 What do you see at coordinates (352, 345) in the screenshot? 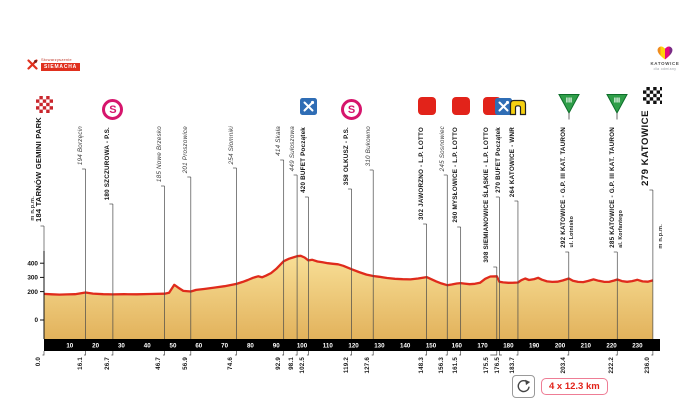
I see `x-axis-bar` at bounding box center [352, 345].